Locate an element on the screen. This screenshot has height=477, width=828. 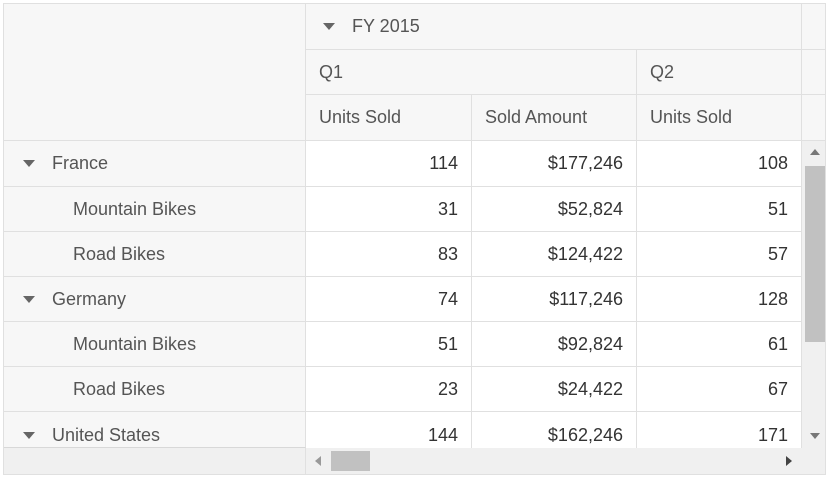
scroll-up-arrow-icon is located at coordinates (815, 152).